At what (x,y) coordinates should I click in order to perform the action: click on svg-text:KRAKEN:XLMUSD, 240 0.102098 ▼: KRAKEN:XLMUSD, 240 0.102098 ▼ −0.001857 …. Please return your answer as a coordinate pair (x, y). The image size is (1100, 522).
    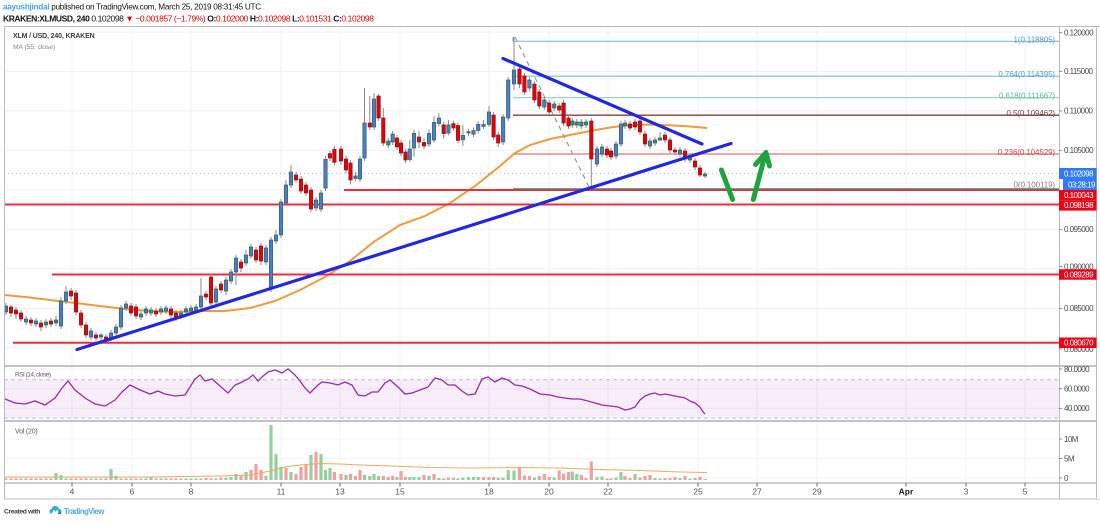
    Looking at the image, I should click on (188, 18).